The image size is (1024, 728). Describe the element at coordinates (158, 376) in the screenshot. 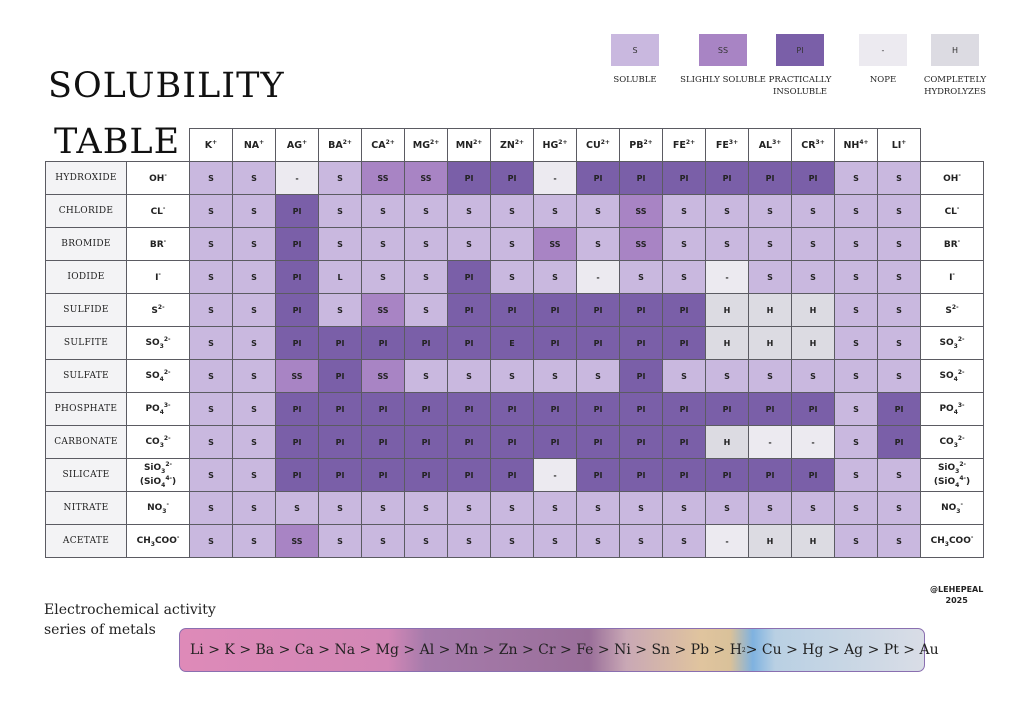

I see `anion-formula: SO42-` at that location.